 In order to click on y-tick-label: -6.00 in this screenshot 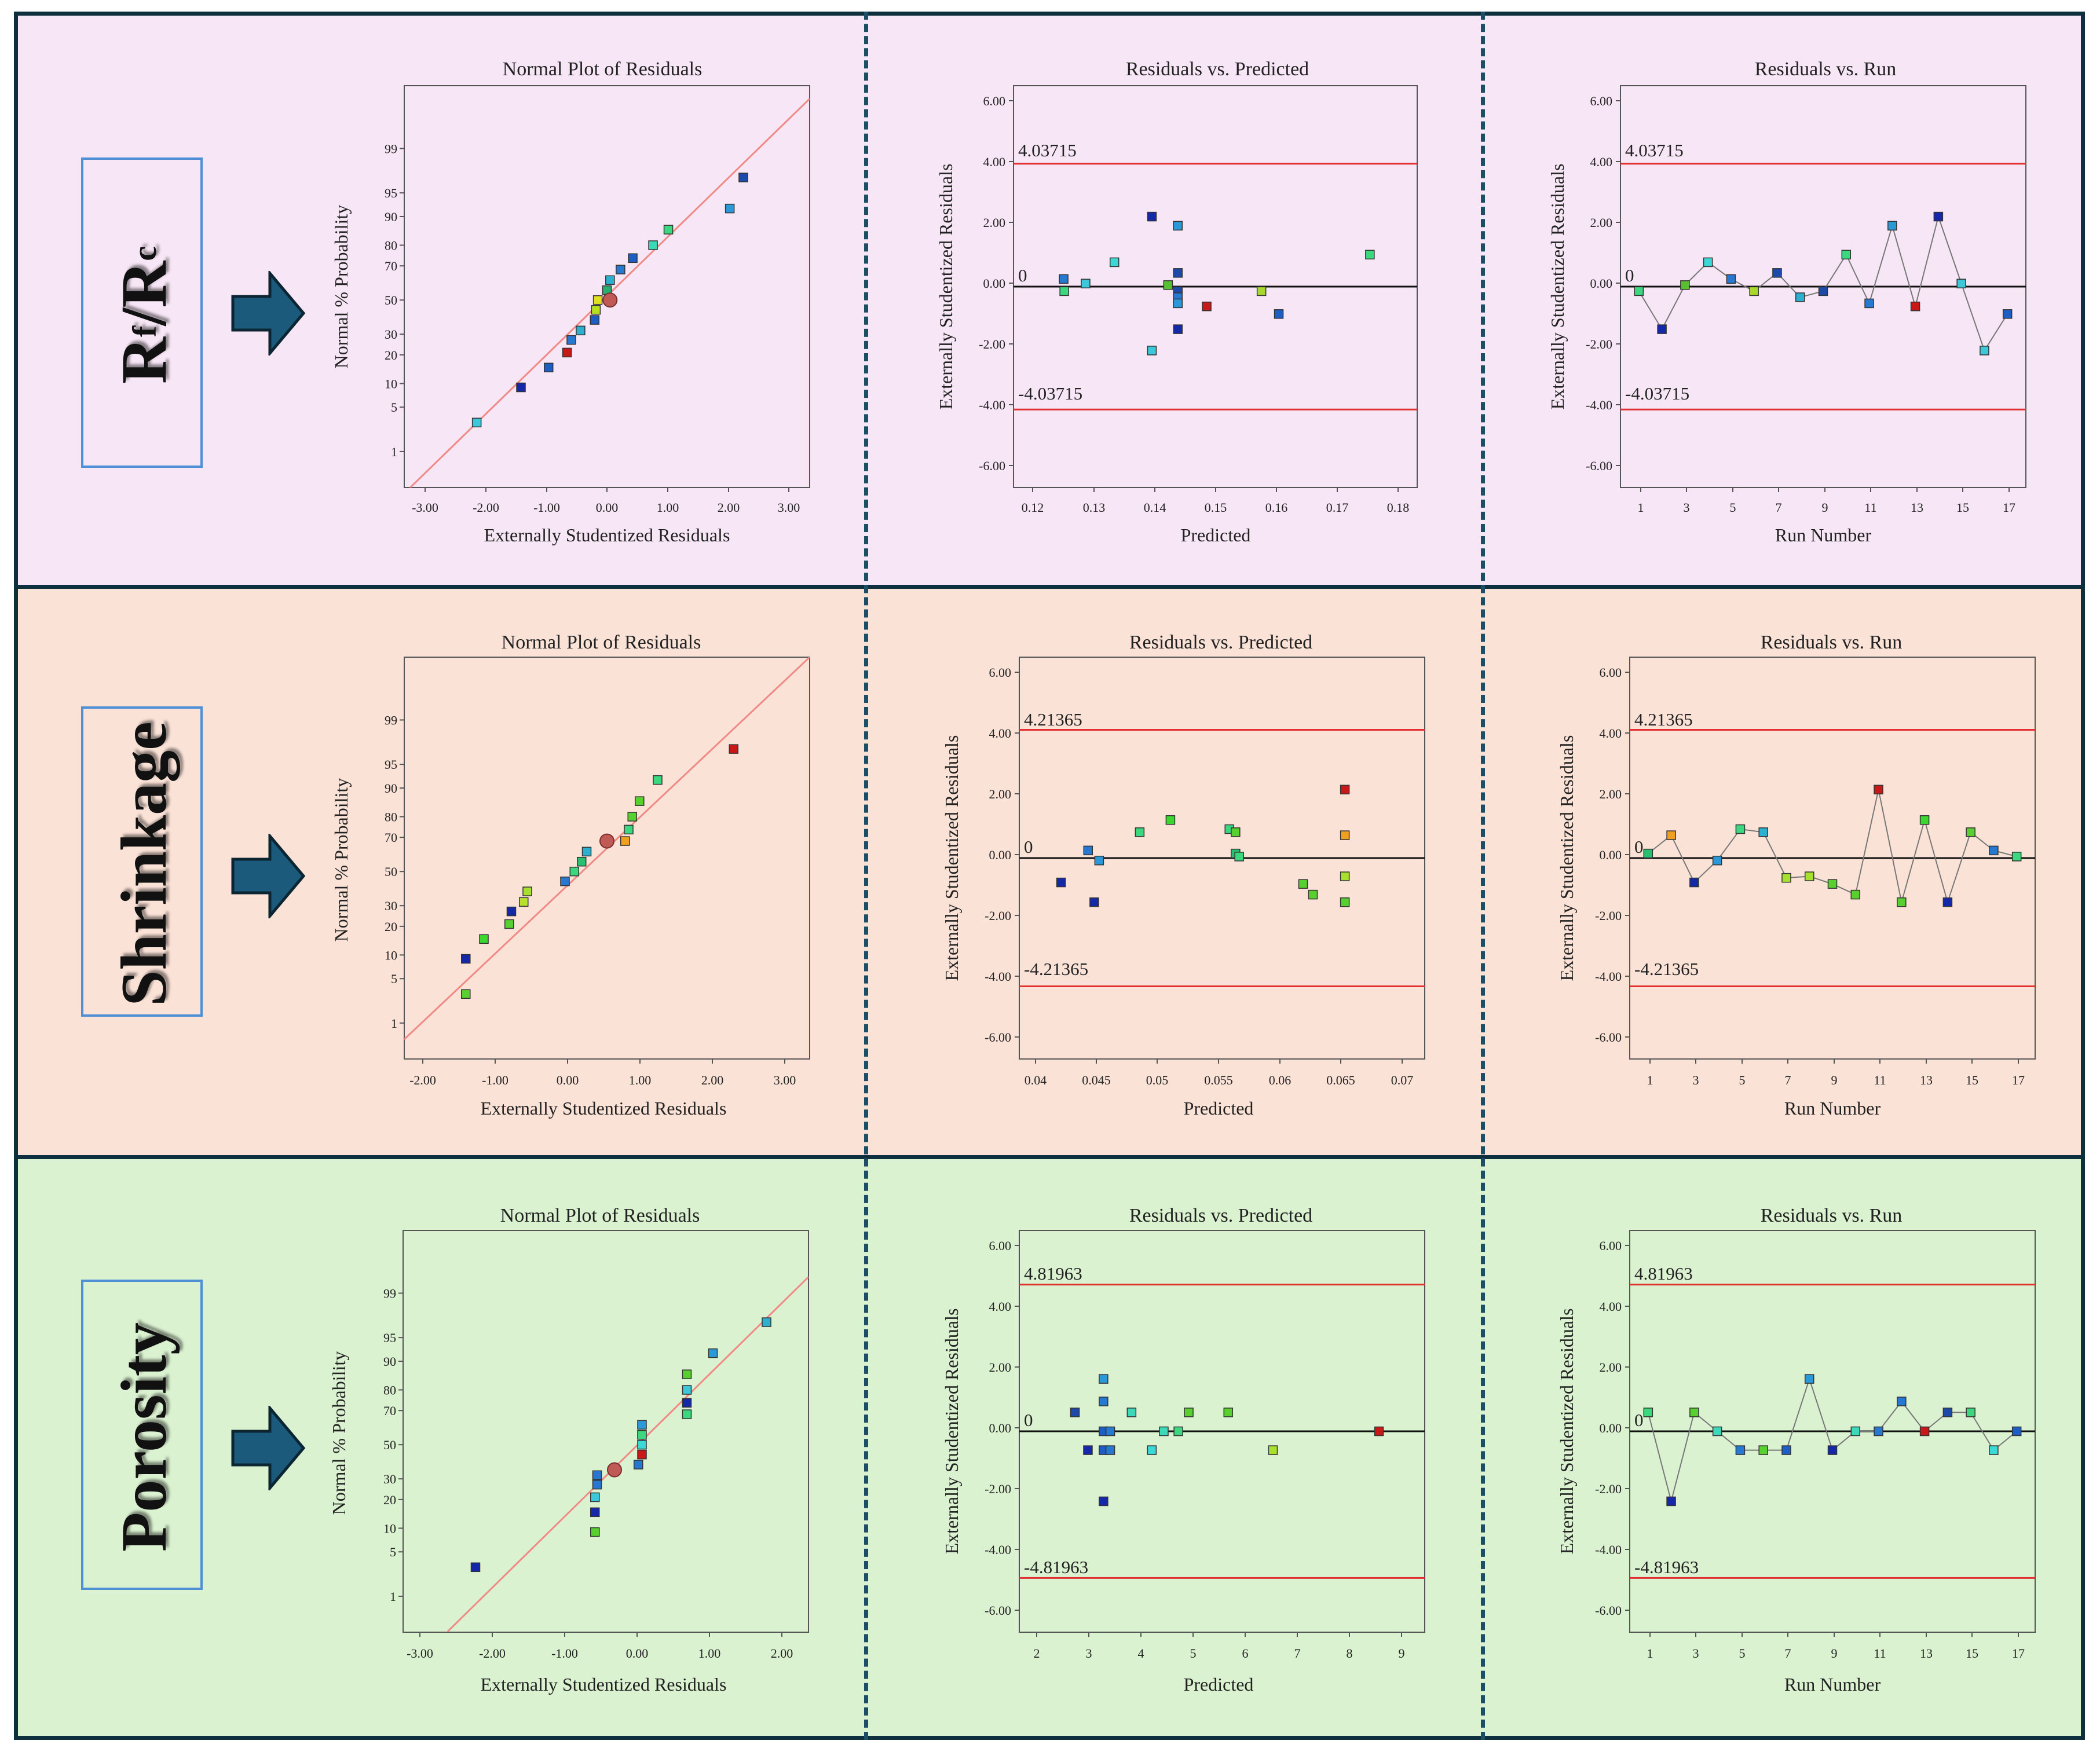, I will do `click(998, 1611)`.